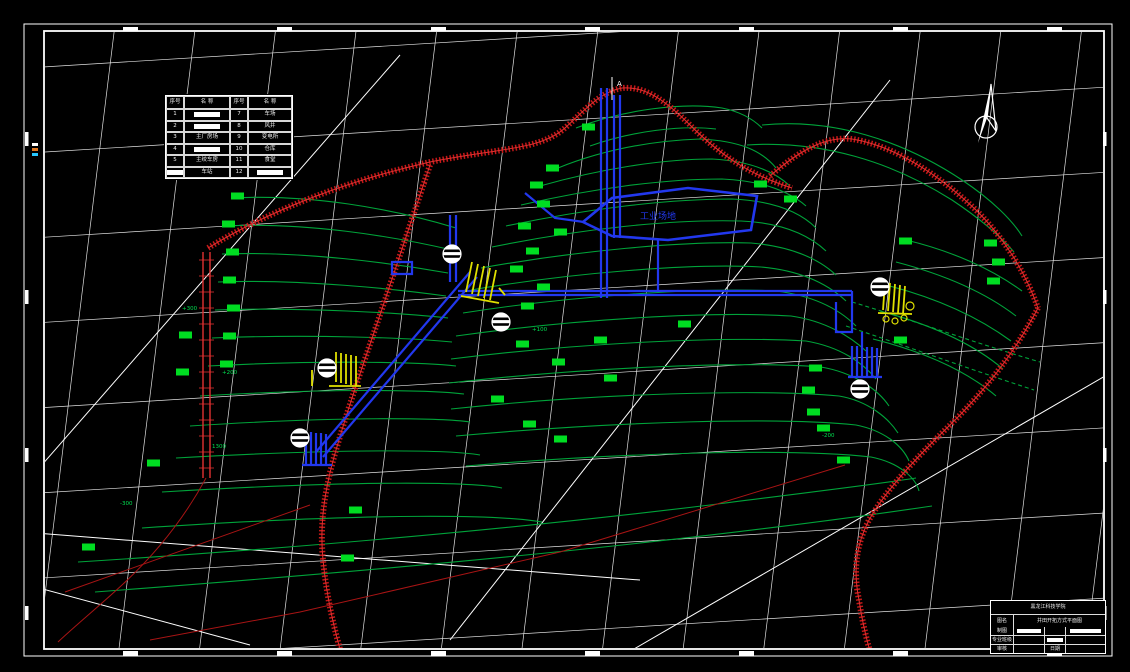  What do you see at coordinates (658, 216) in the screenshot?
I see `industrial-site-label: 工业场地` at bounding box center [658, 216].